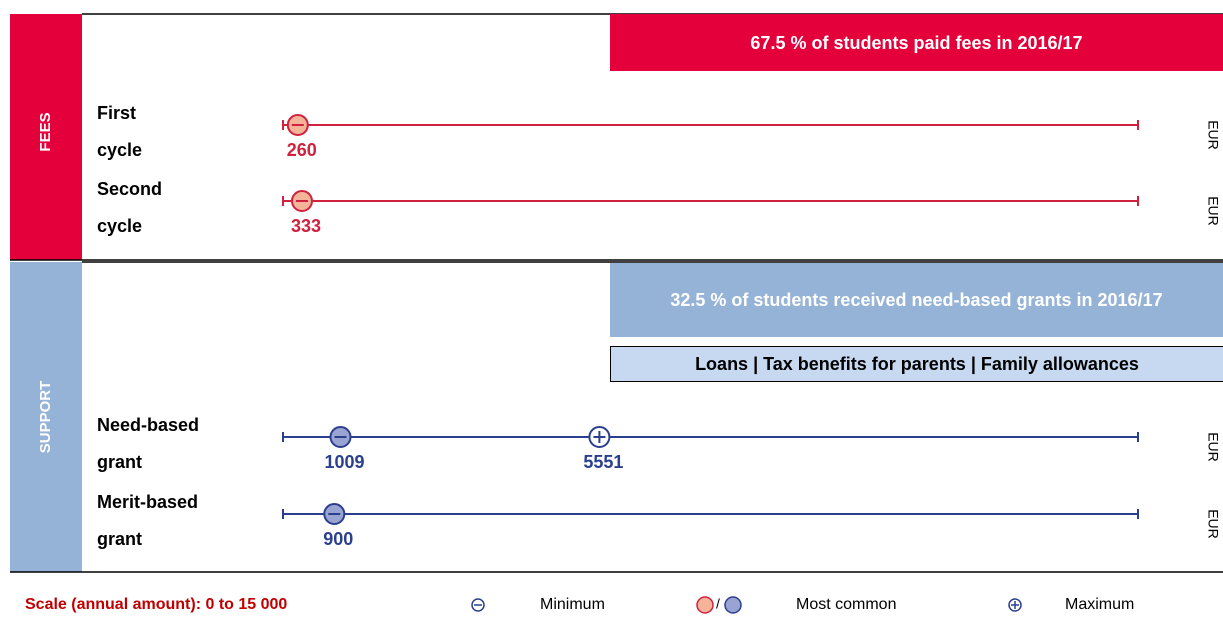 This screenshot has width=1223, height=619. Describe the element at coordinates (116, 113) in the screenshot. I see `row-label: First` at that location.